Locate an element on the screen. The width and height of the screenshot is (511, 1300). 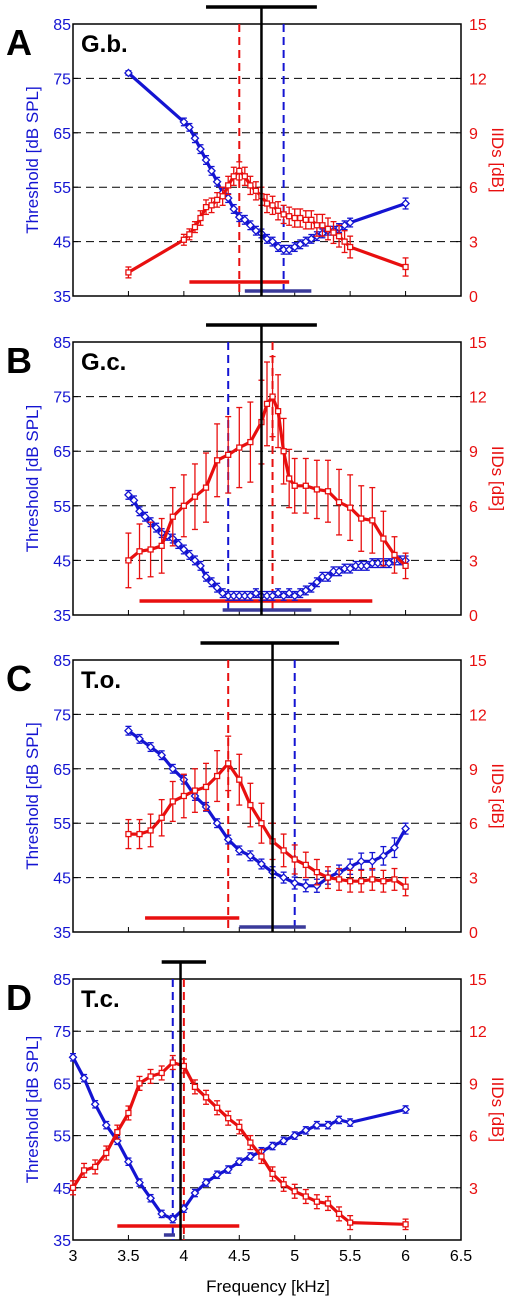
right-tick-label: 9 is located at coordinates (473, 452).